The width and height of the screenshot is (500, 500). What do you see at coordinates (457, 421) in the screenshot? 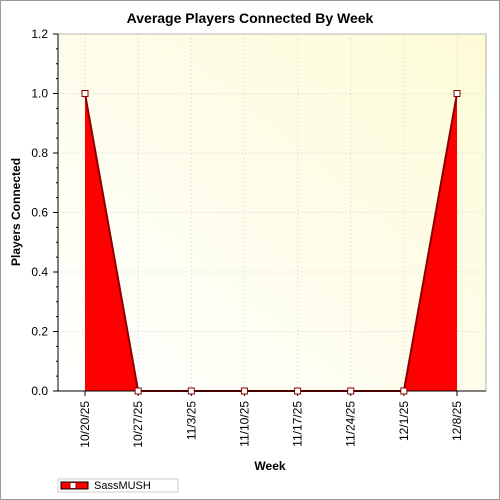
I see `x-tick-label: 12/8/25` at bounding box center [457, 421].